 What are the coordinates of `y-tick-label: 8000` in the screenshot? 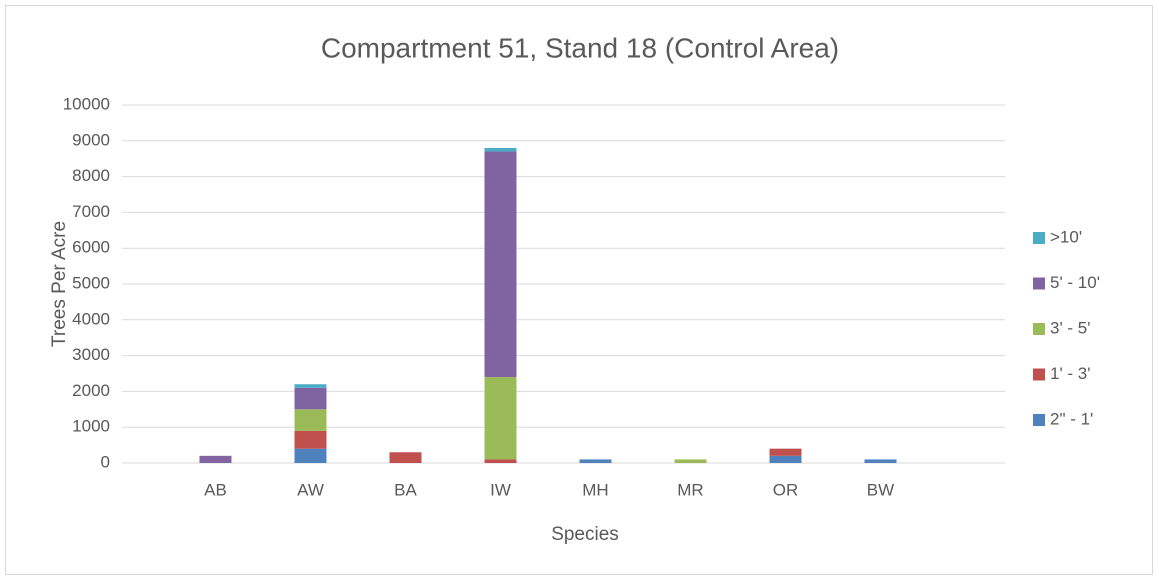 It's located at (91, 175).